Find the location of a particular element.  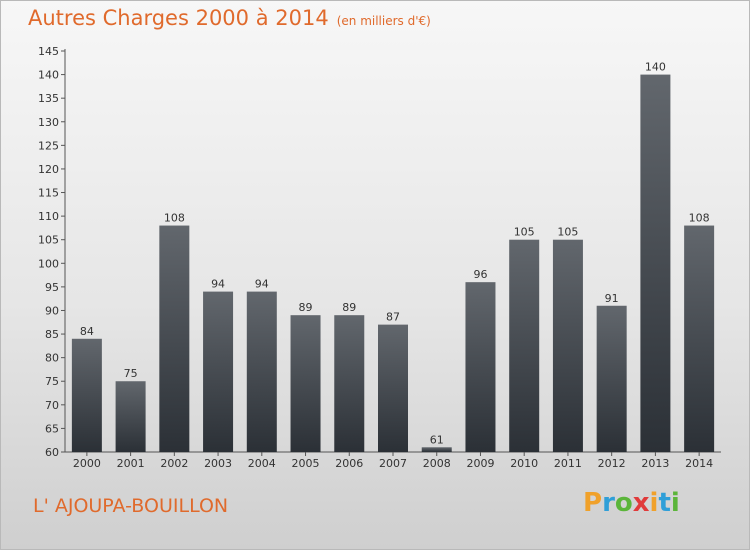

x-tick-label: 2005 is located at coordinates (306, 463).